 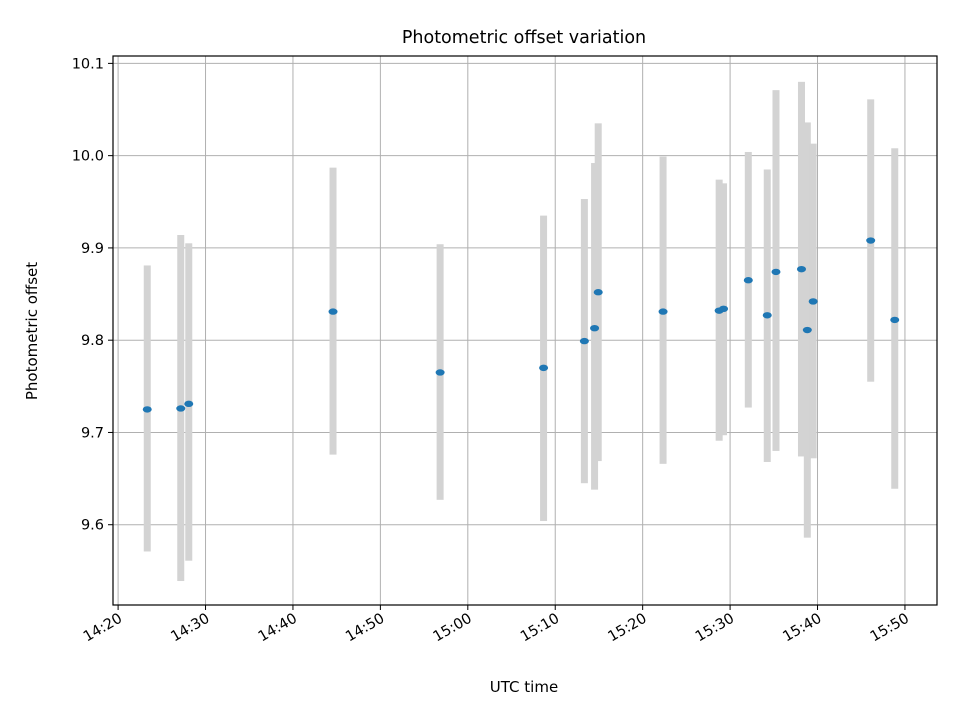 What do you see at coordinates (890, 628) in the screenshot?
I see `x-tick-label: 15:50` at bounding box center [890, 628].